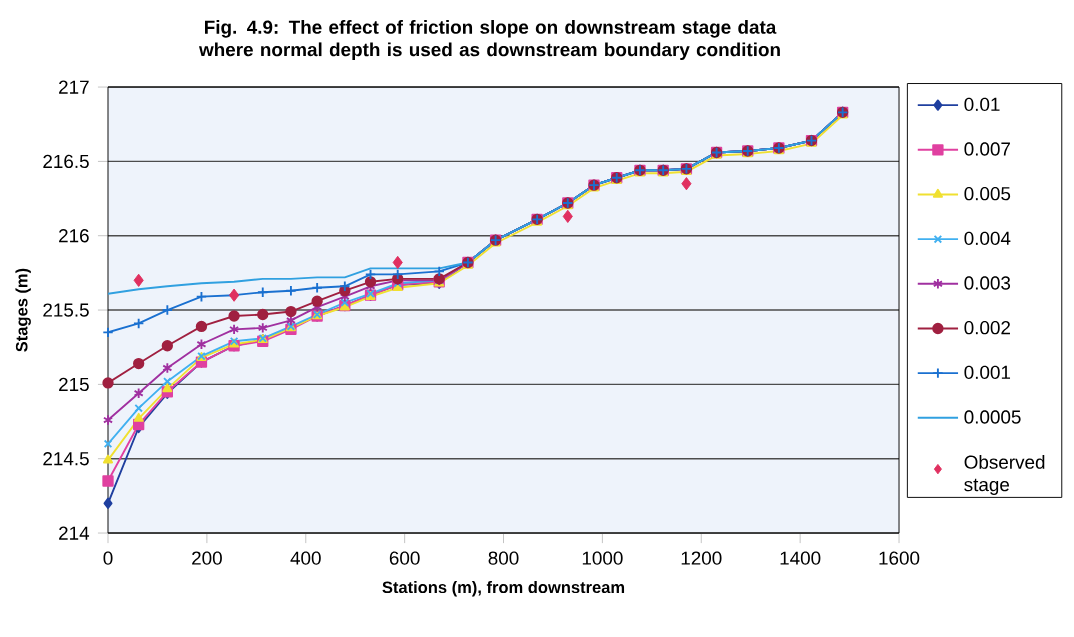  What do you see at coordinates (992, 417) in the screenshot?
I see `legend-label: 0.0005` at bounding box center [992, 417].